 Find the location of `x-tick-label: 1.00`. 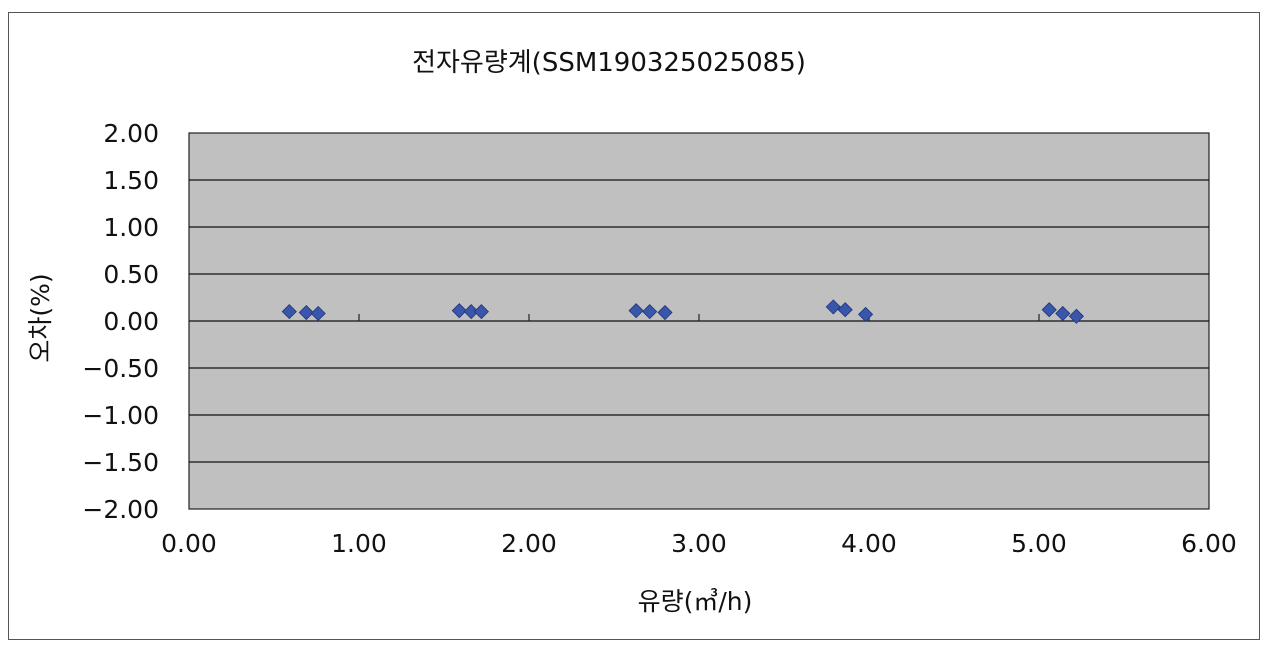

x-tick-label: 1.00 is located at coordinates (359, 543).